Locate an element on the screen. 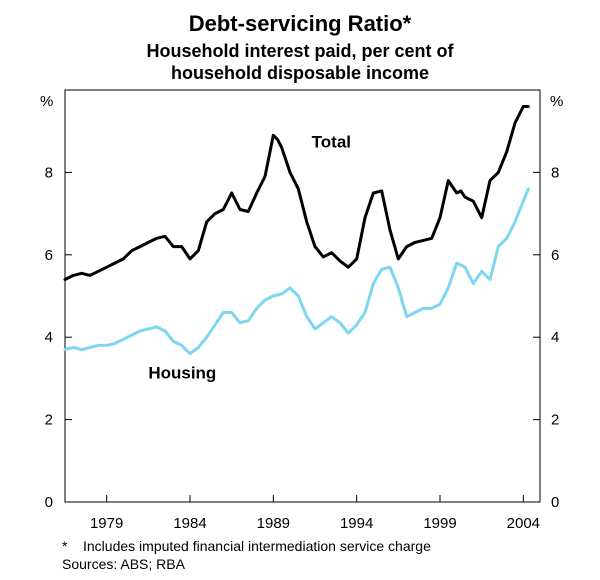 The image size is (600, 580). x-axis: 1979 1984 1989 1994 1999 2004 is located at coordinates (315, 513).